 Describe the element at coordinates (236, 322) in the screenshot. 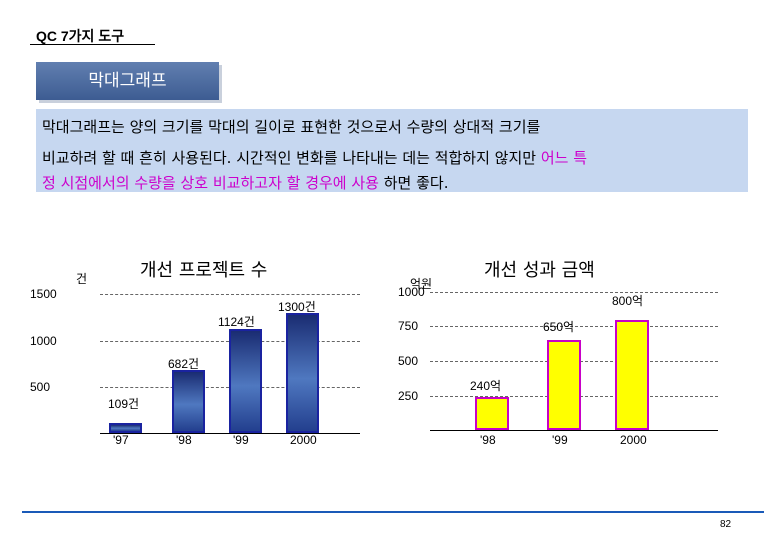

I see `data-label: 1124건` at that location.